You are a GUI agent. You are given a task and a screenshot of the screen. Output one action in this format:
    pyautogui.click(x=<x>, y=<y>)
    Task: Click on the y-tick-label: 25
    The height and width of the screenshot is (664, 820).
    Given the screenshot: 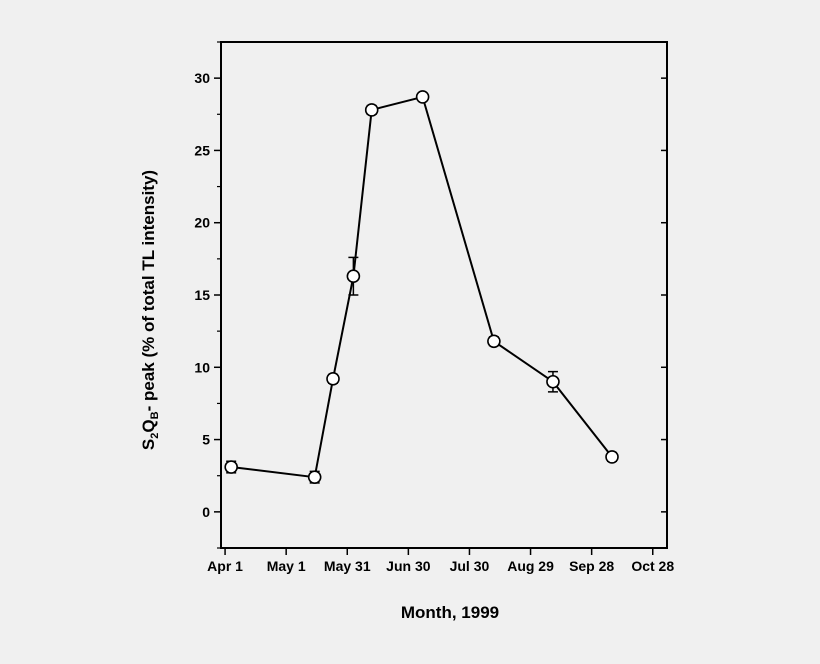 What is the action you would take?
    pyautogui.click(x=202, y=150)
    